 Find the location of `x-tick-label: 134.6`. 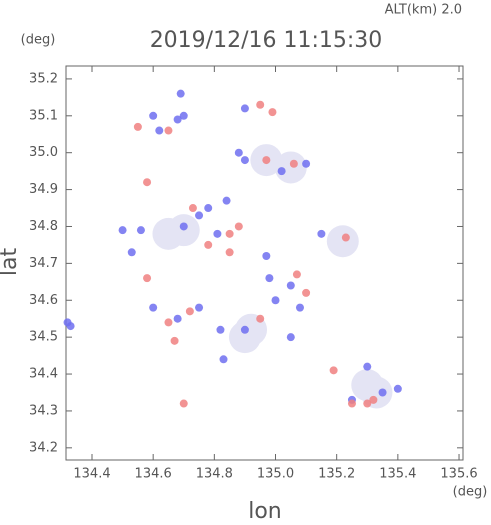

x-tick-label: 134.6 is located at coordinates (153, 474).